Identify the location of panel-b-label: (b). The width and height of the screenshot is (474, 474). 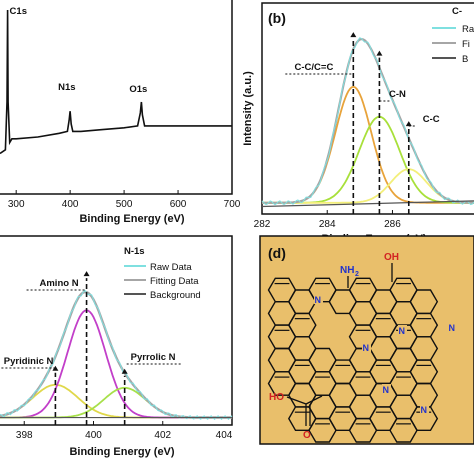
(277, 18).